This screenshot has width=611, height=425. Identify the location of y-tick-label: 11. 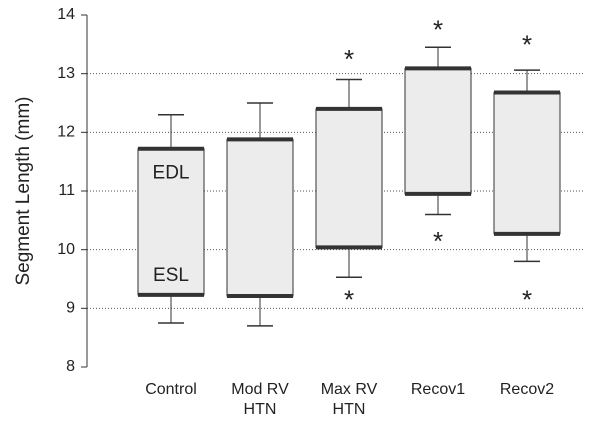
(66, 190).